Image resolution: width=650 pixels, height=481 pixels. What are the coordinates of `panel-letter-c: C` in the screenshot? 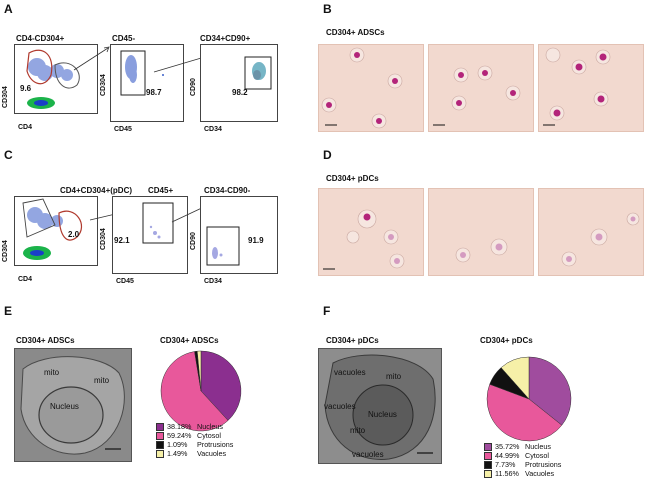 It's located at (8, 155).